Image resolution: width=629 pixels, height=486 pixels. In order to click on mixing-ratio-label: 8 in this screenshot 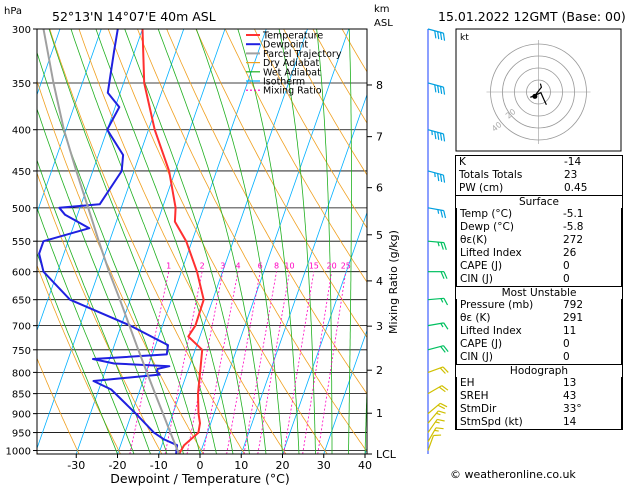, I will do `click(276, 266)`.